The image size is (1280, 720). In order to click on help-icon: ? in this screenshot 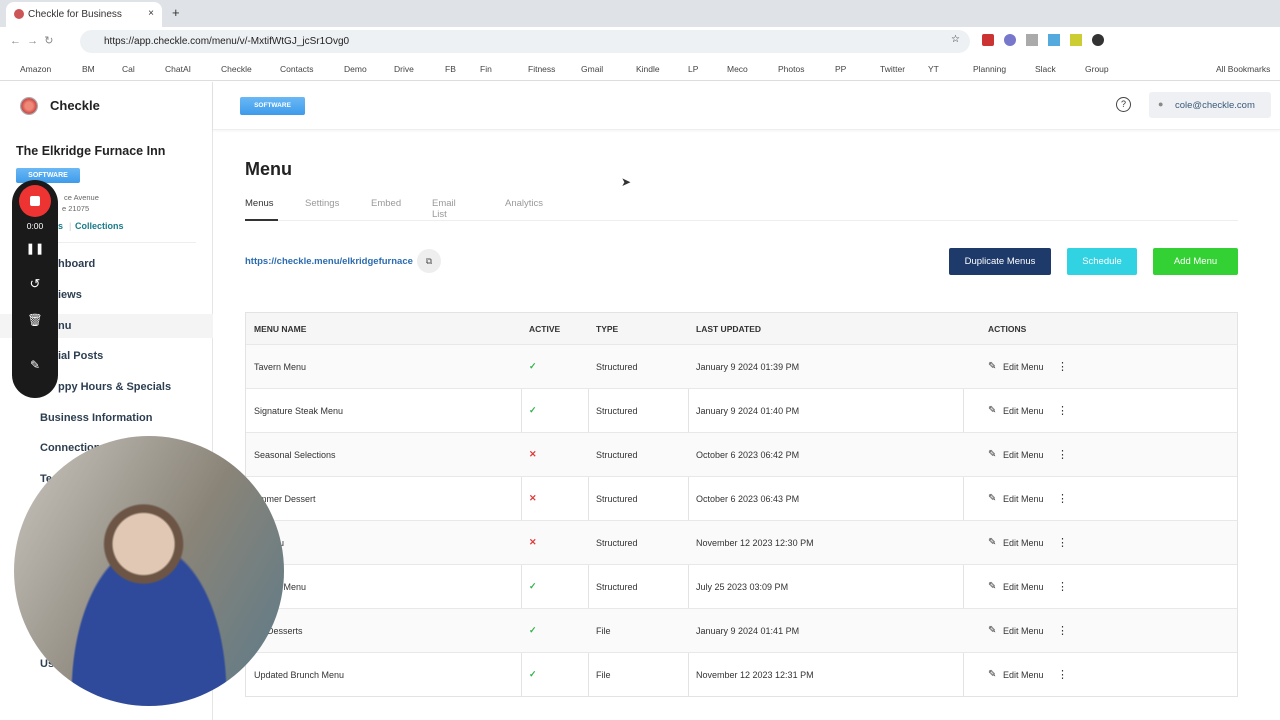, I will do `click(1123, 104)`.